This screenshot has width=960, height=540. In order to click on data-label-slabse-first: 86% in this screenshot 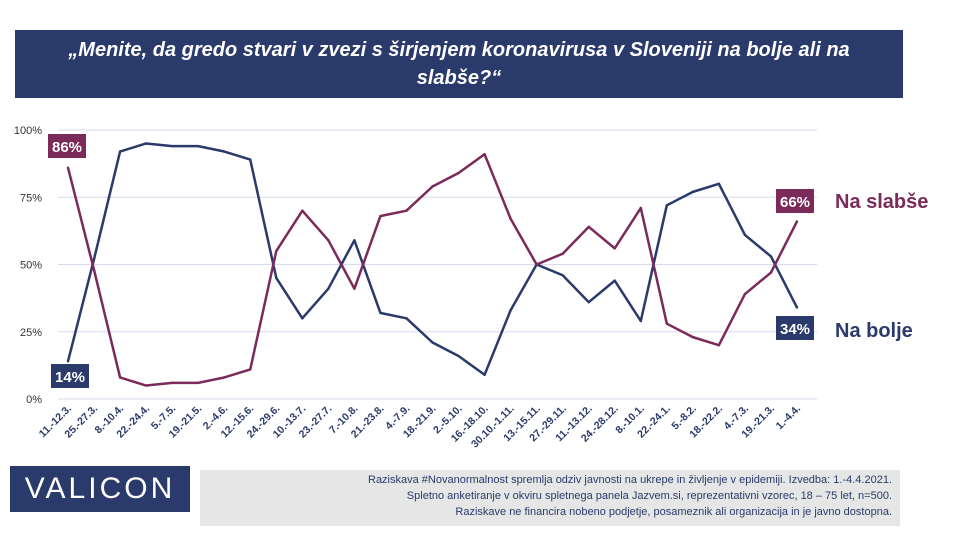, I will do `click(67, 147)`.